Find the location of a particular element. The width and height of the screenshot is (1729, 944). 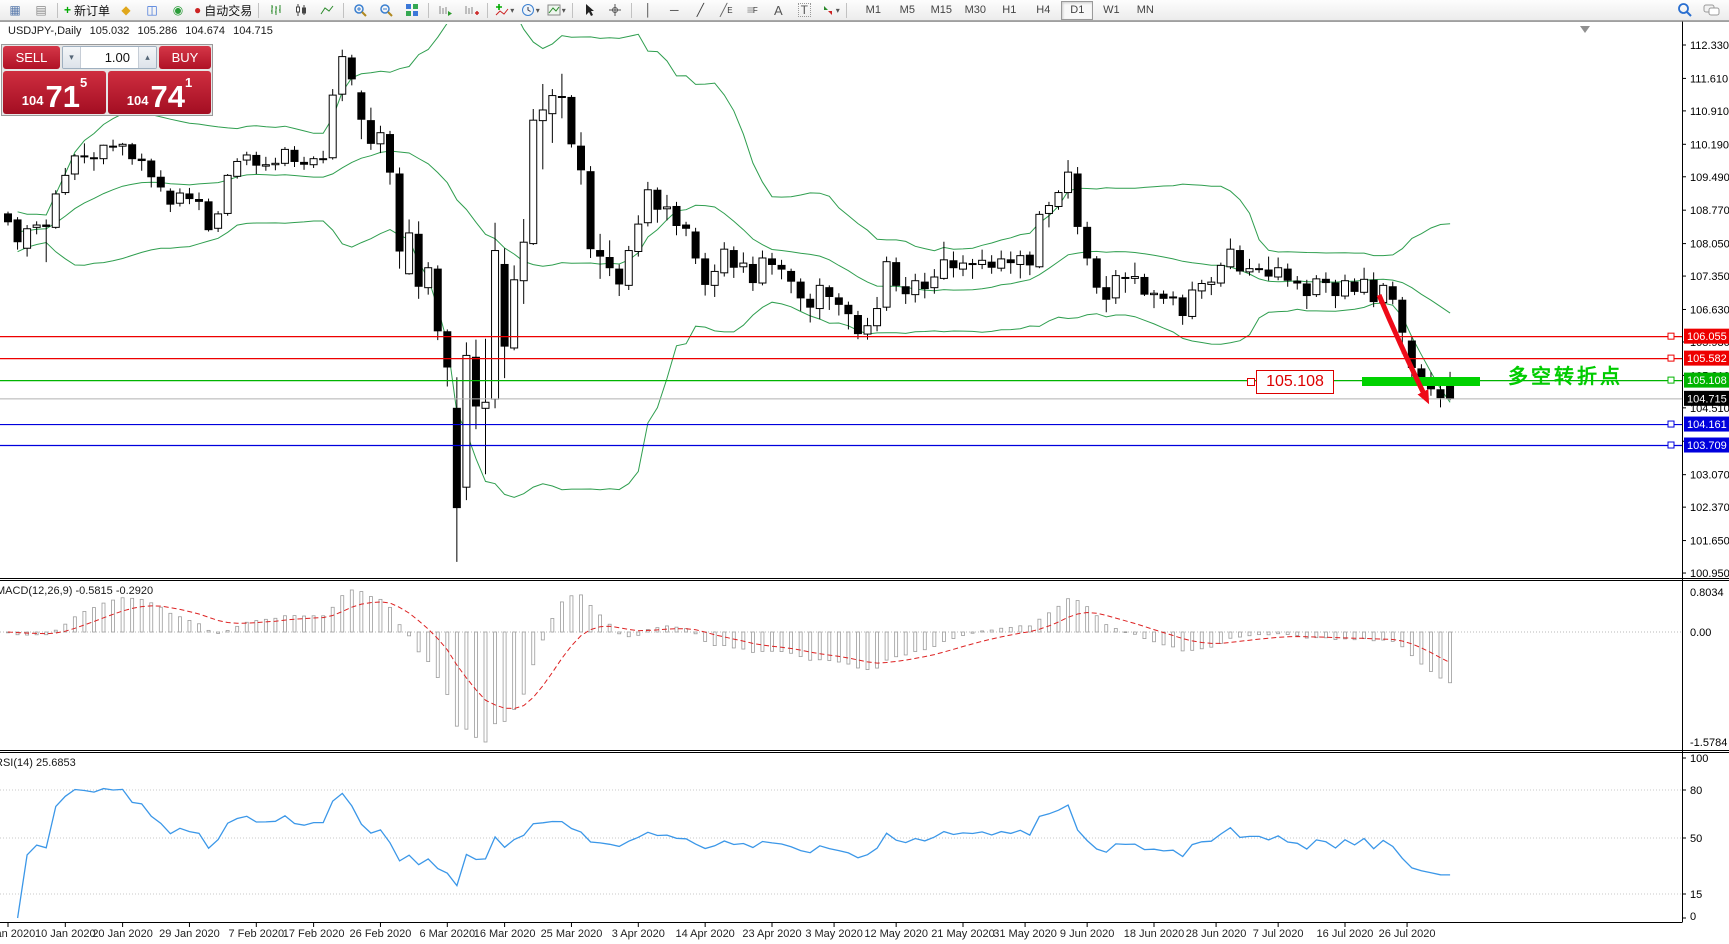

svg-text: 102.370 is located at coordinates (1709, 508).